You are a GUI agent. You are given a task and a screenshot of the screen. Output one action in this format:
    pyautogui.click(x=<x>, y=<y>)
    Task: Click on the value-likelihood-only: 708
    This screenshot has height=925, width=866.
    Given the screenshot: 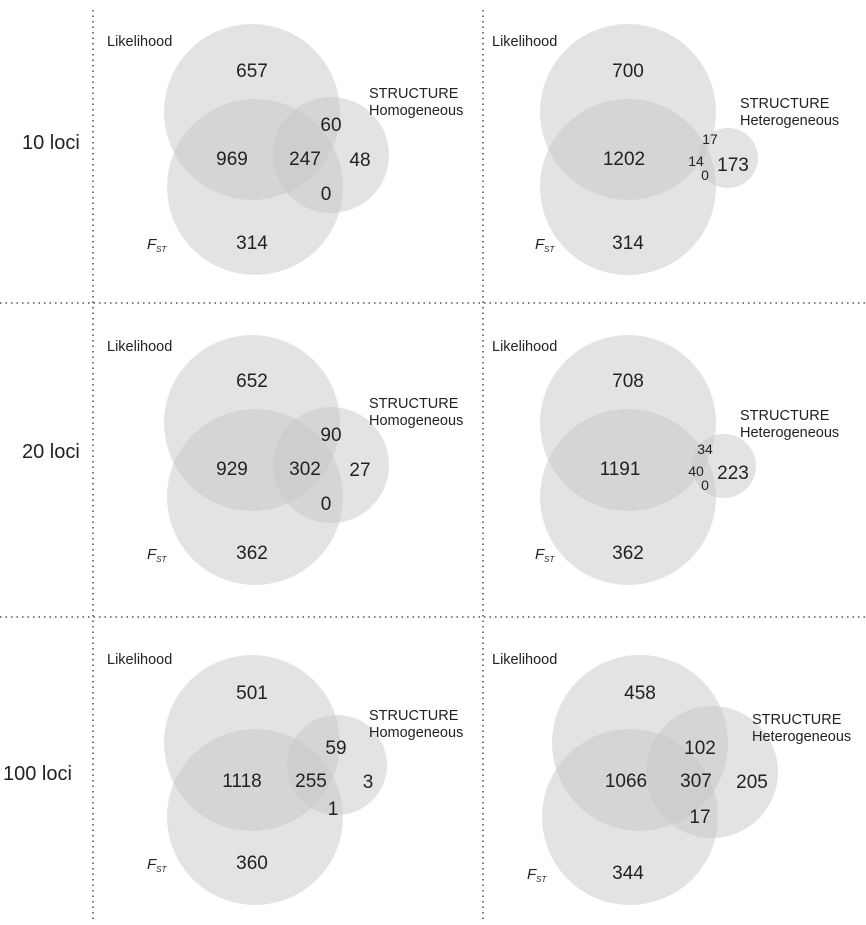 What is the action you would take?
    pyautogui.click(x=628, y=381)
    